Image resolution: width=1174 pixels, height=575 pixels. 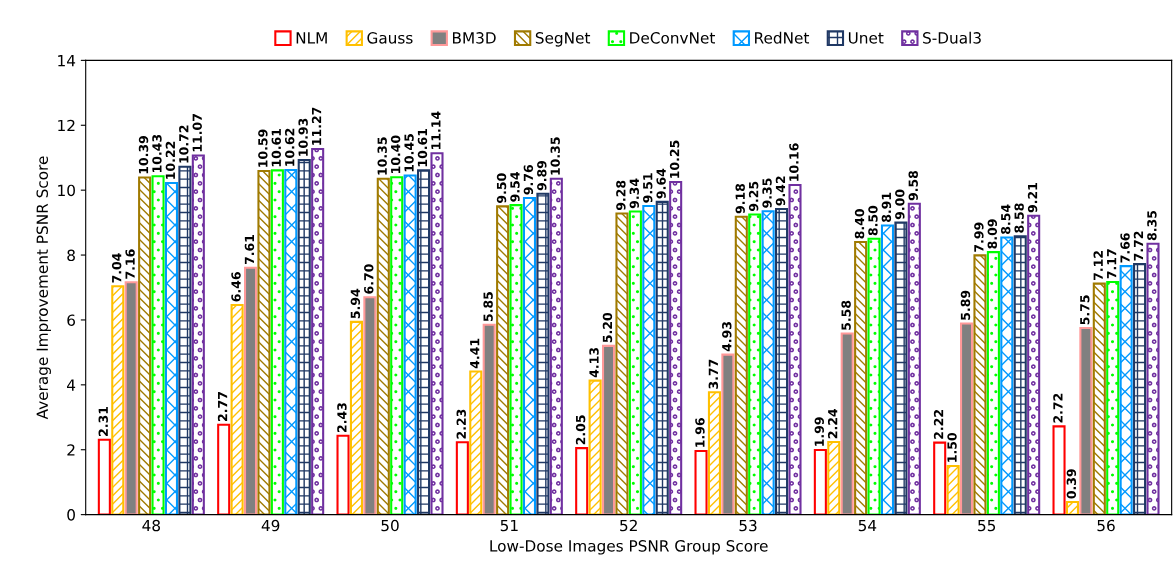 What do you see at coordinates (316, 126) in the screenshot?
I see `data-label: 11.27` at bounding box center [316, 126].